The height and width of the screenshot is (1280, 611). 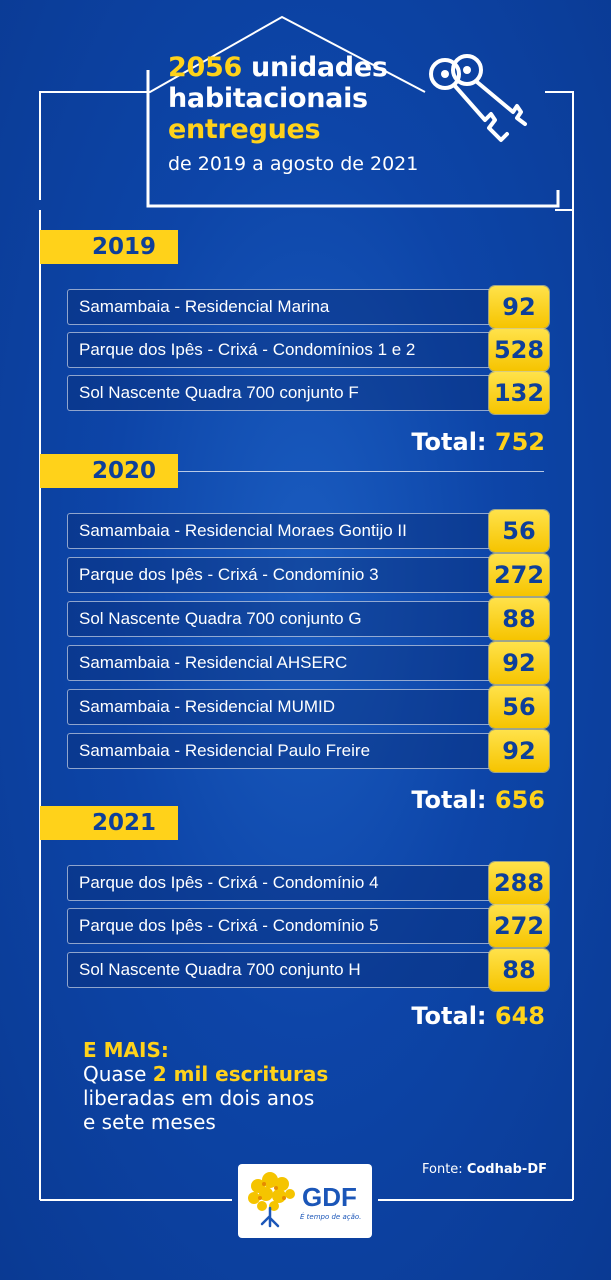 I want to click on gdf-slogan: É tempo de ação., so click(x=331, y=1217).